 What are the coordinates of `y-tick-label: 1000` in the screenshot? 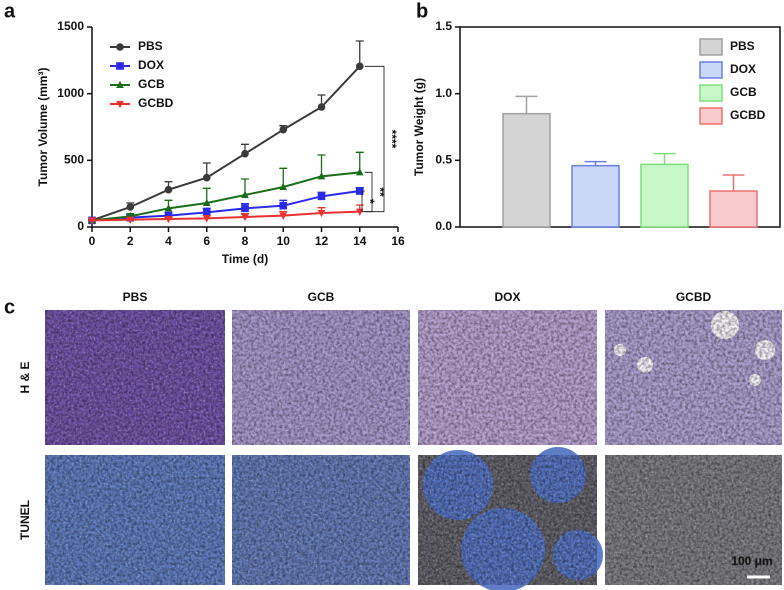 It's located at (70, 93).